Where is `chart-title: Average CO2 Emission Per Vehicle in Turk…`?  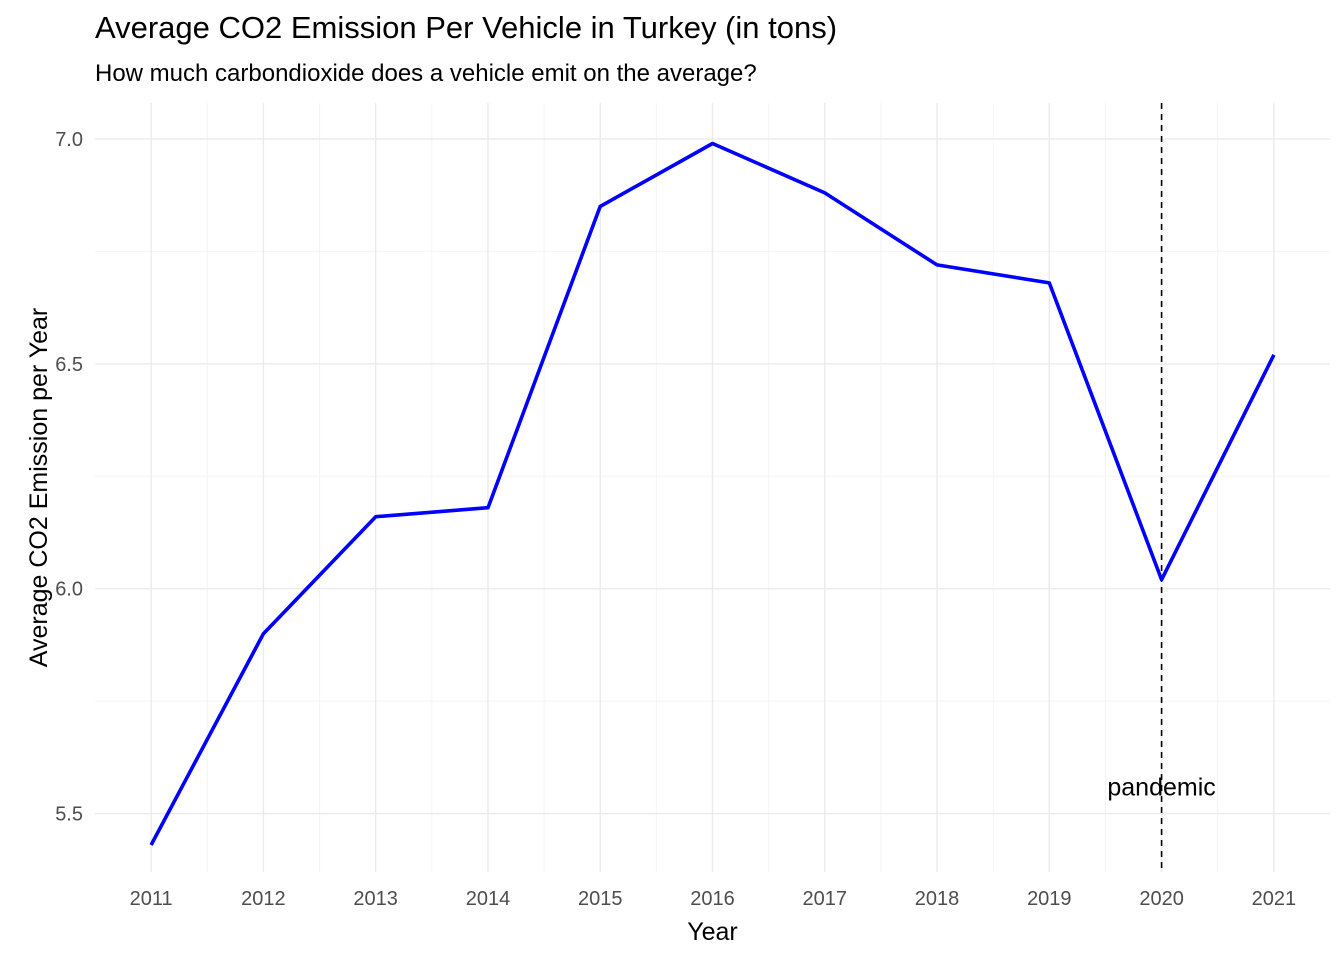
chart-title: Average CO2 Emission Per Vehicle in Turk… is located at coordinates (466, 27).